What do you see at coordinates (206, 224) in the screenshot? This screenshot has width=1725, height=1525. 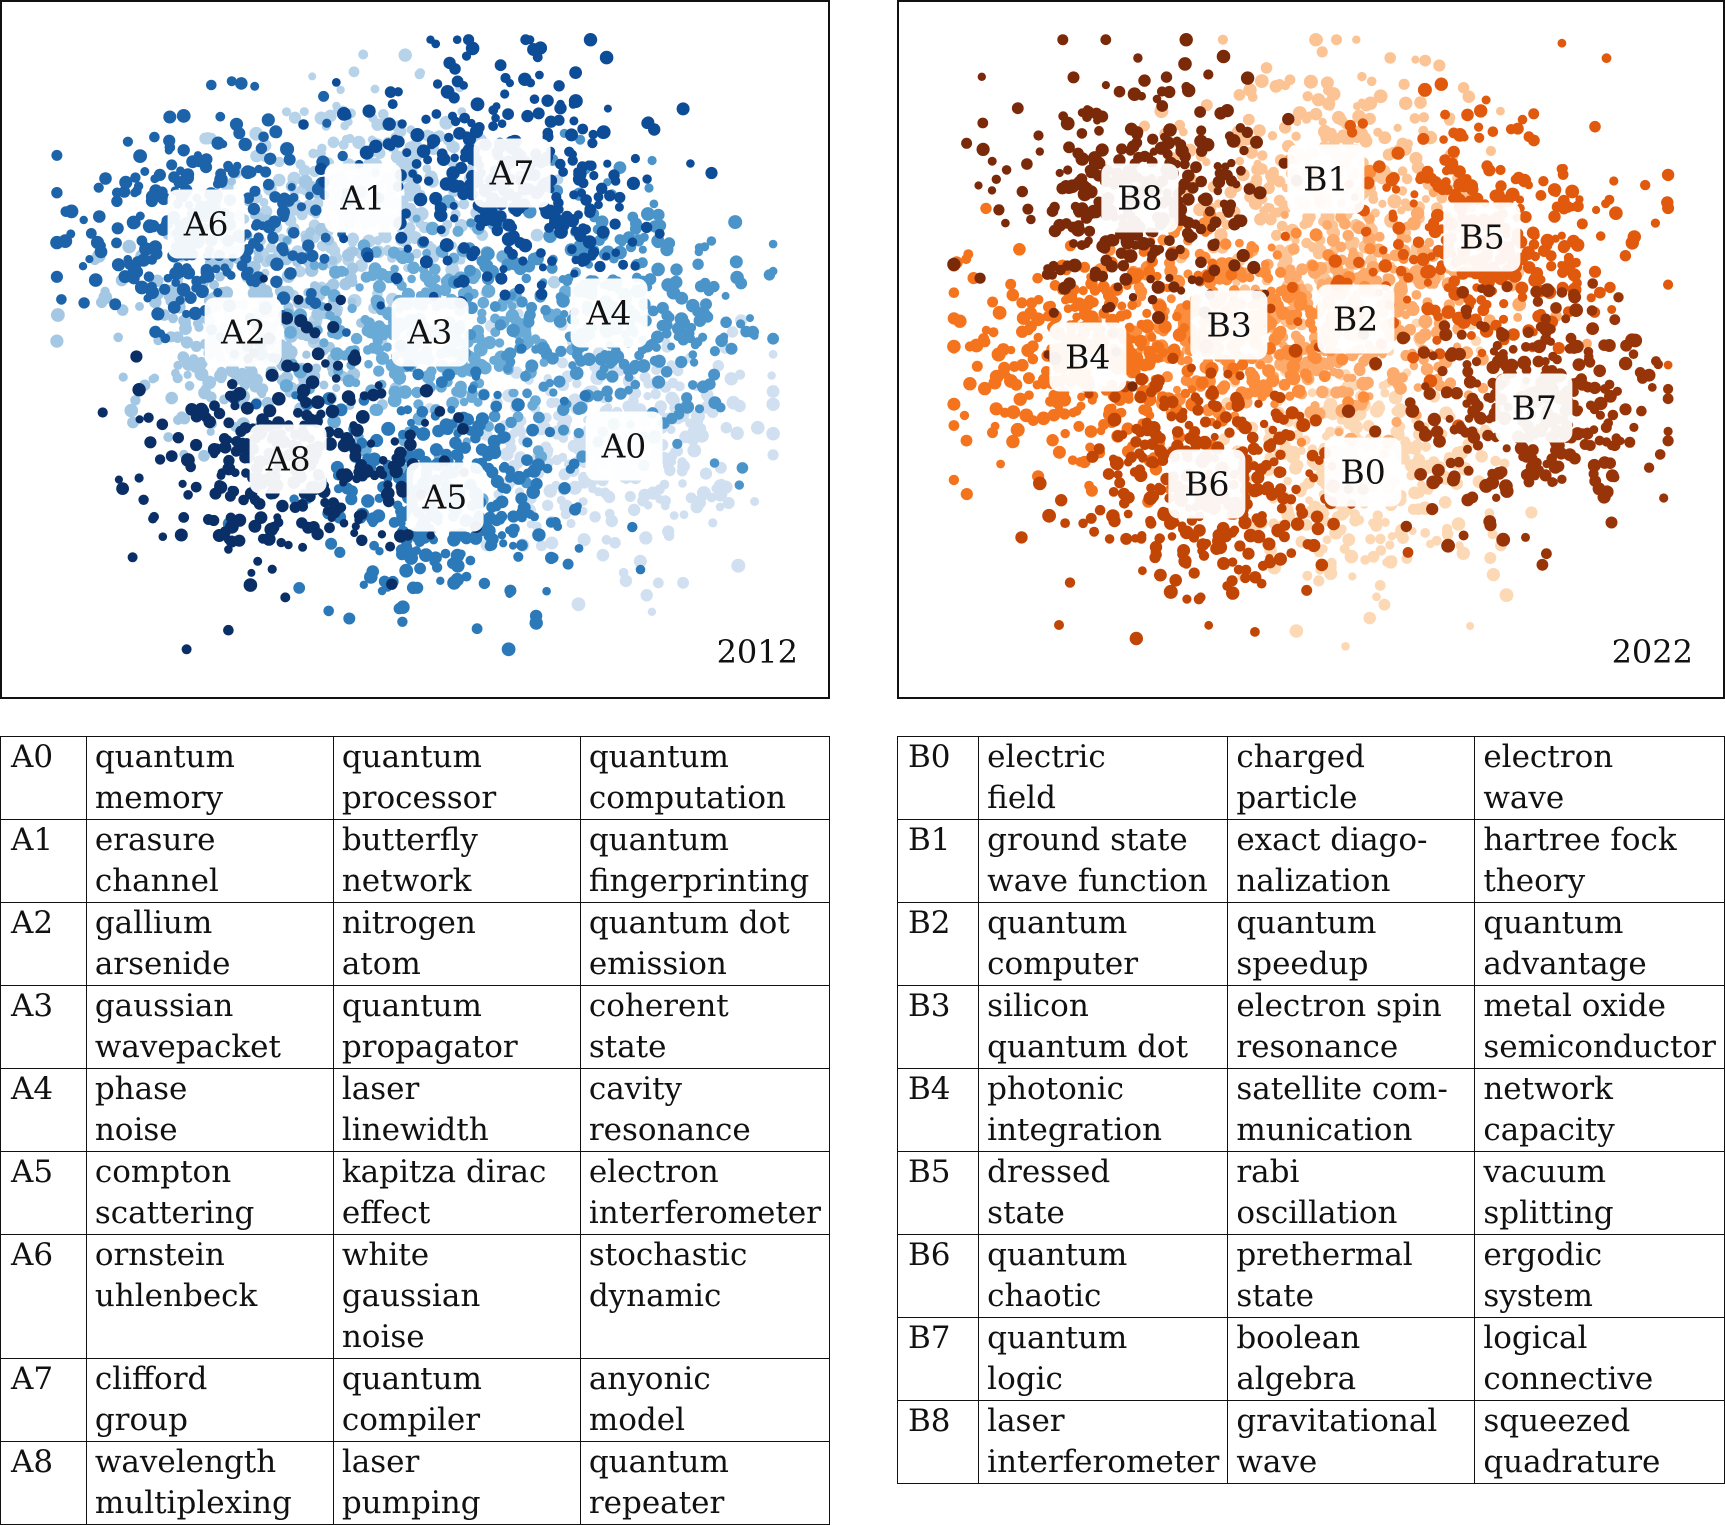 I see `cluster-label-a6: A6` at bounding box center [206, 224].